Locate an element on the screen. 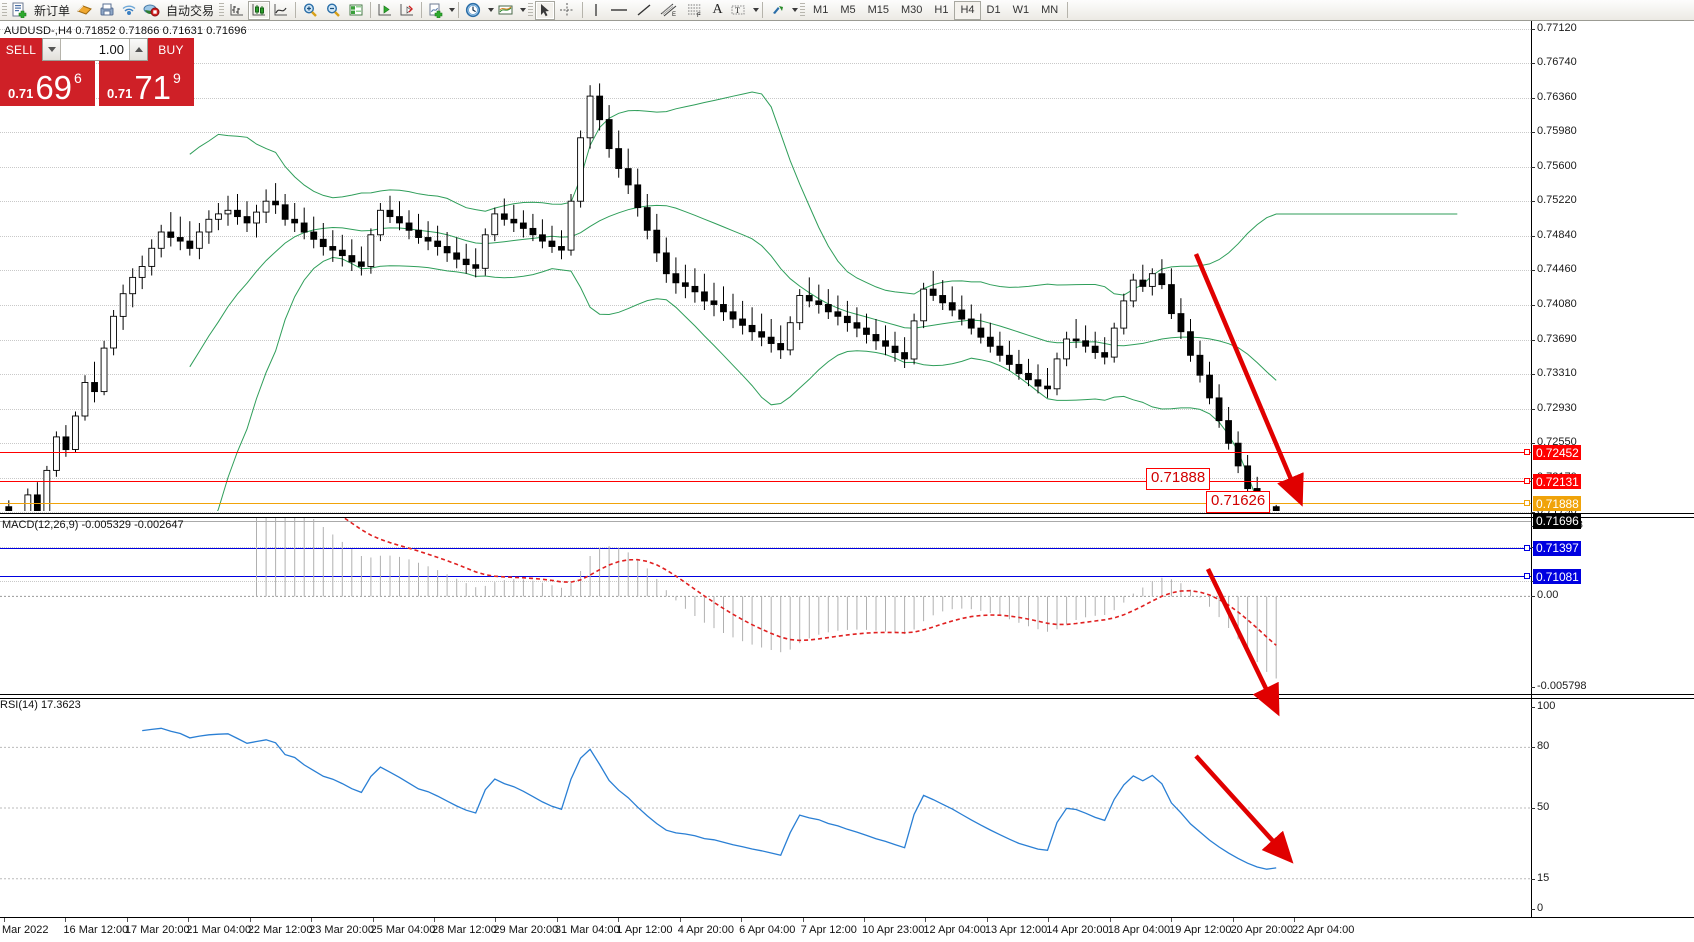  sell-price-display: 0.71 69 6 is located at coordinates (47, 83).